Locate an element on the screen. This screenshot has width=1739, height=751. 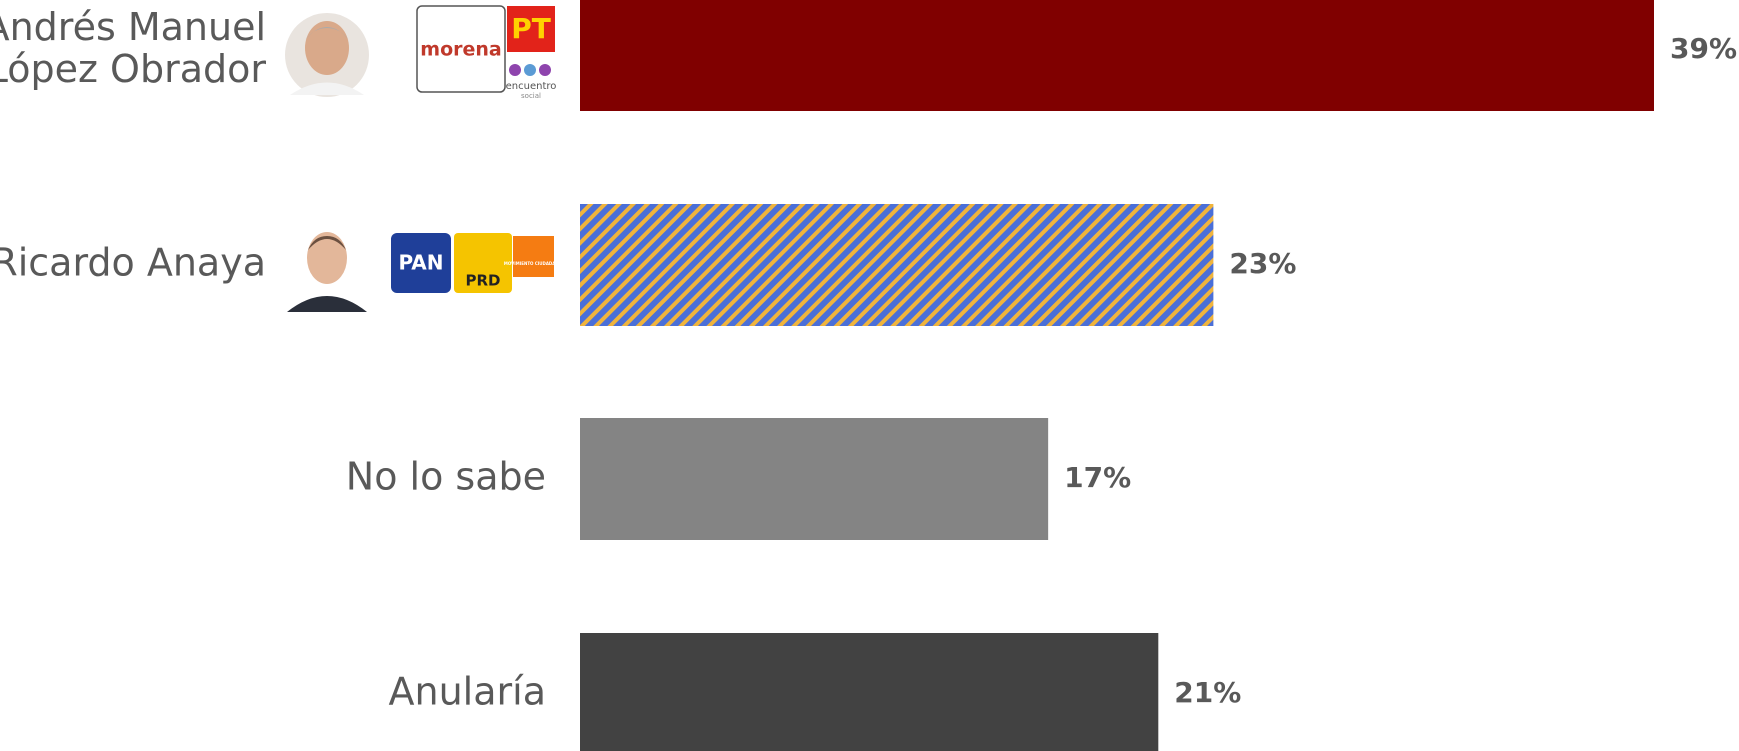
logo-text: PAN is located at coordinates (420, 263).